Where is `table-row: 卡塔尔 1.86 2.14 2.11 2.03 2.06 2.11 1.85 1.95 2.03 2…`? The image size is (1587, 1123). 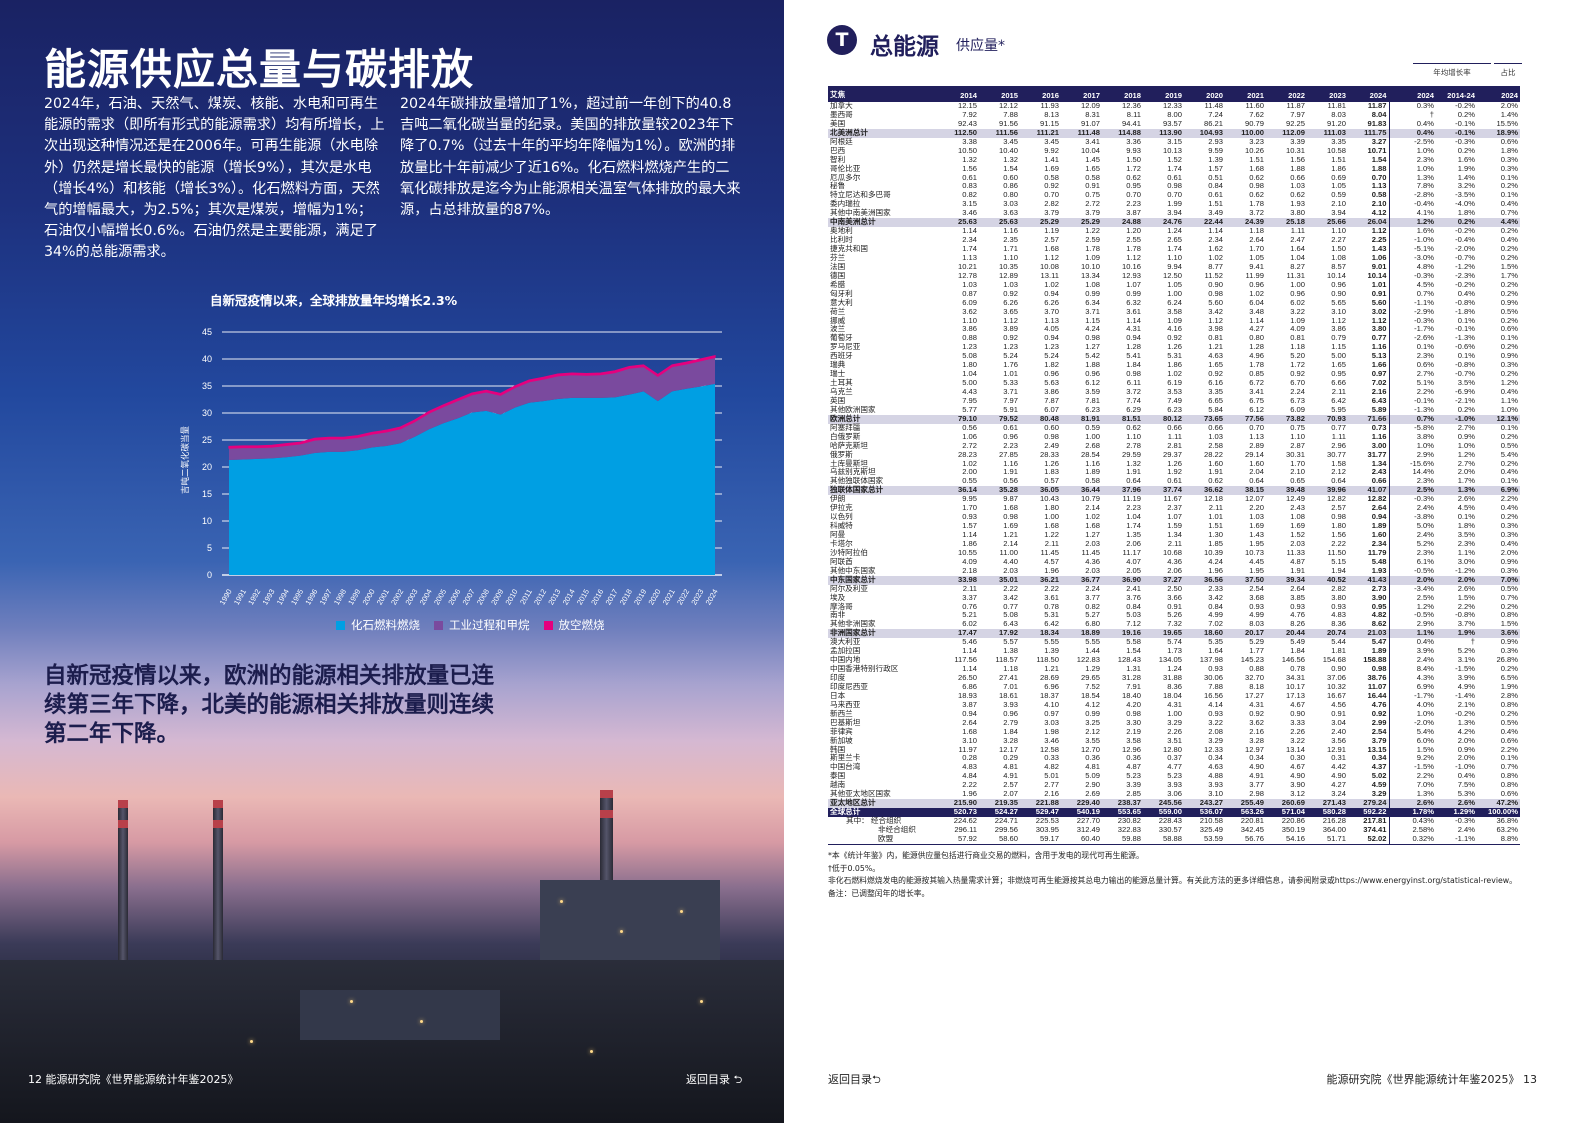
table-row: 卡塔尔 1.86 2.14 2.11 2.03 2.06 2.11 1.85 1.95 2.03 2… is located at coordinates (1174, 543).